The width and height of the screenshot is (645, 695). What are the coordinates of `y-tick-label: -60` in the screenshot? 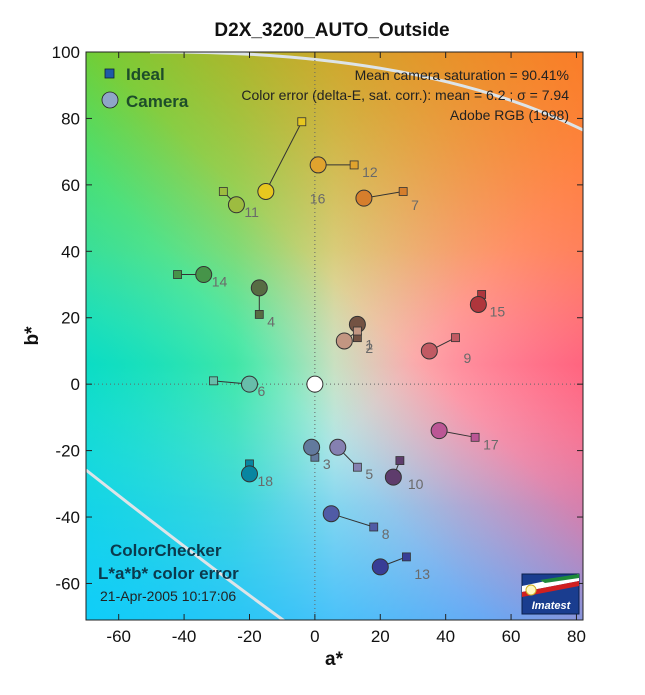 It's located at (67, 583).